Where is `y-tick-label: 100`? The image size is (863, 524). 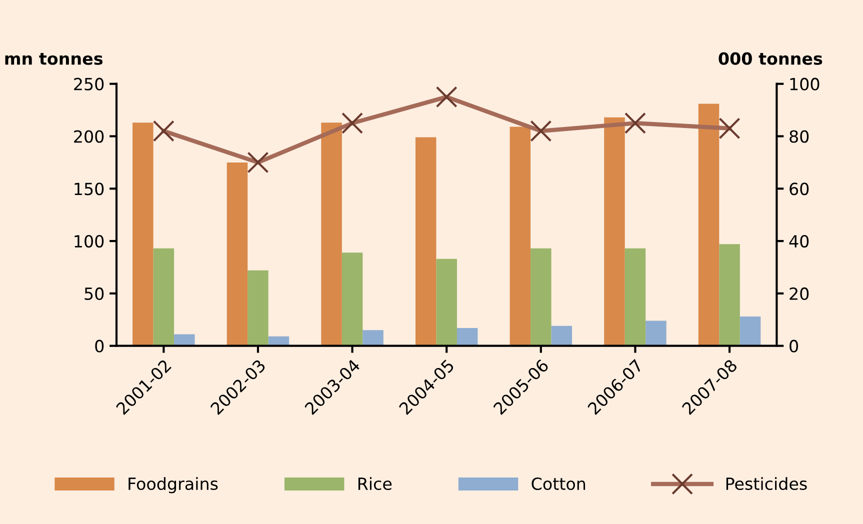 y-tick-label: 100 is located at coordinates (89, 241).